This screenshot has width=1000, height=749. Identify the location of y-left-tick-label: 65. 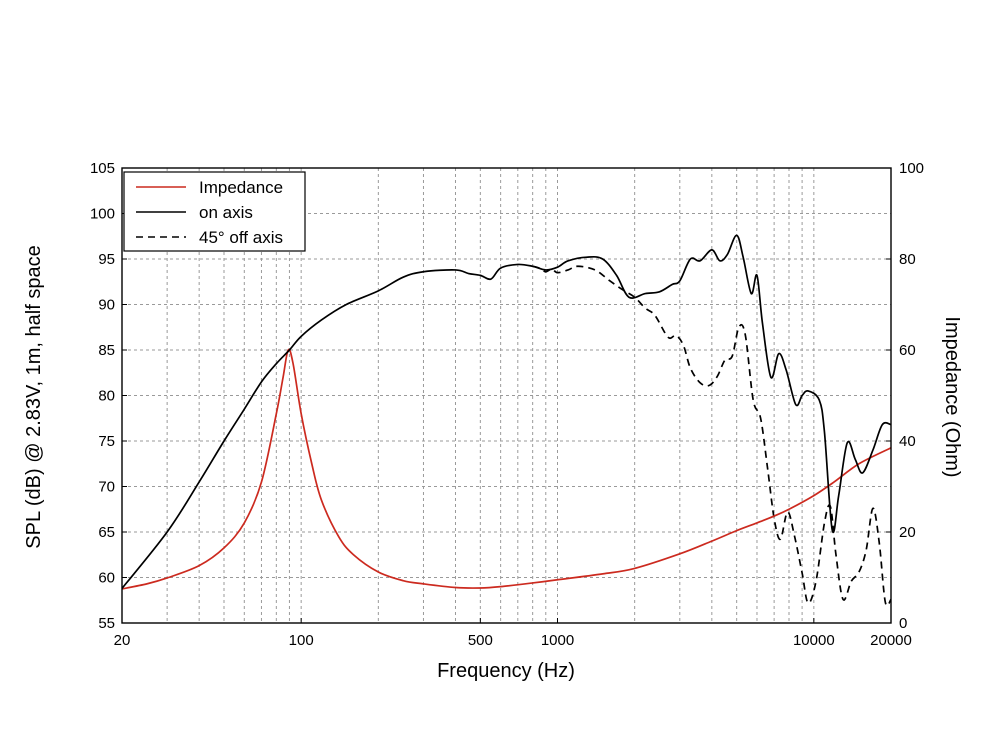
(106, 532).